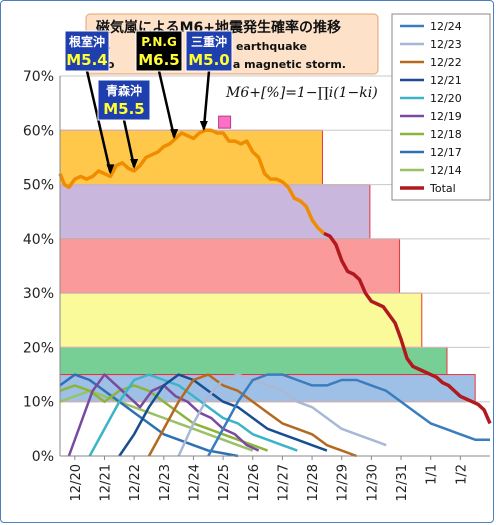 The width and height of the screenshot is (496, 525). Describe the element at coordinates (159, 42) in the screenshot. I see `quake-region-label: P.N.G` at that location.